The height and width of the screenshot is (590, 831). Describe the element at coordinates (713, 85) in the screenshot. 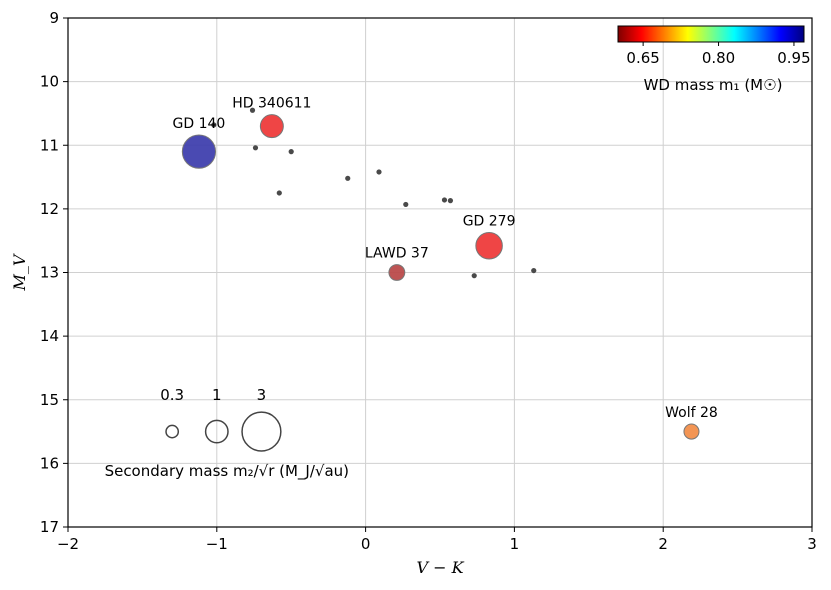

I see `colorbar-title: WD mass m₁ (M☉)` at that location.